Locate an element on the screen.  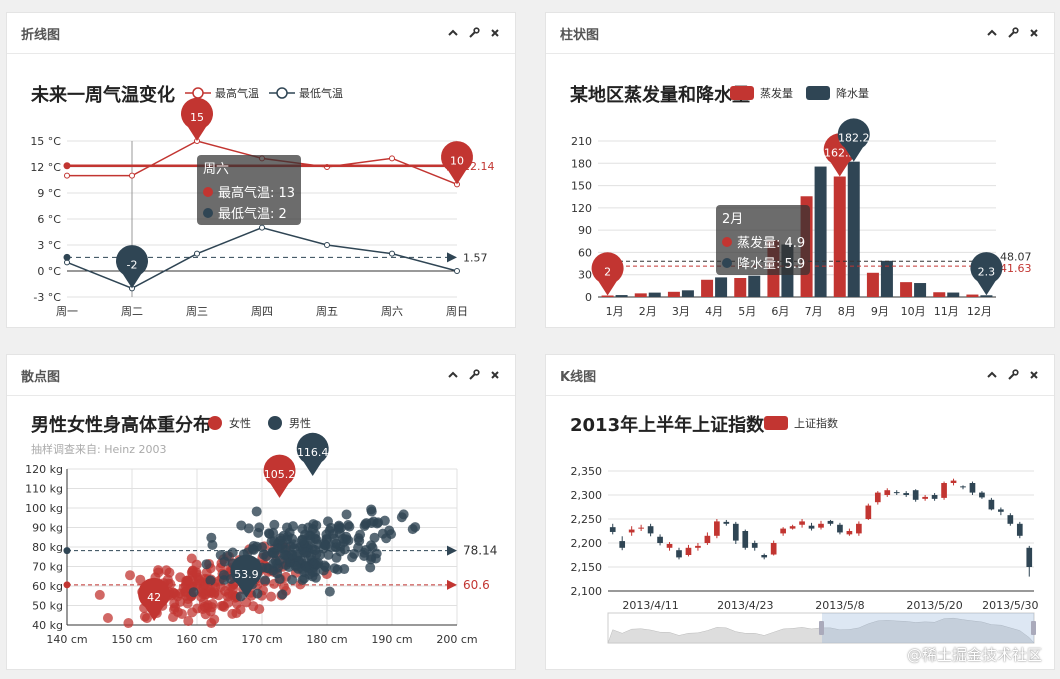
average-label: 41.63 is located at coordinates (1016, 268).